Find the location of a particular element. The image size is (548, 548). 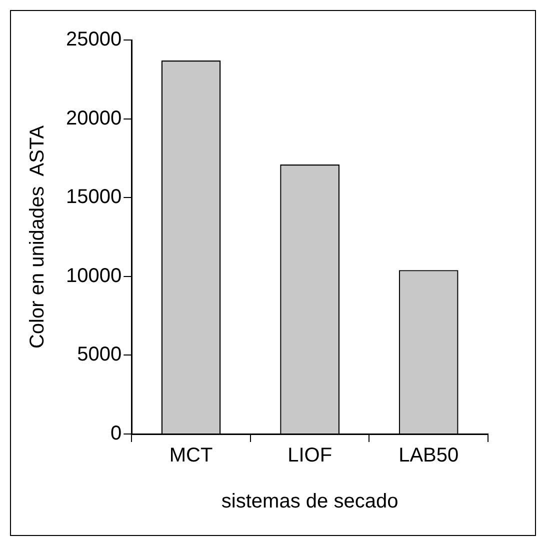

y-tick-label: 10000 is located at coordinates (94, 275).